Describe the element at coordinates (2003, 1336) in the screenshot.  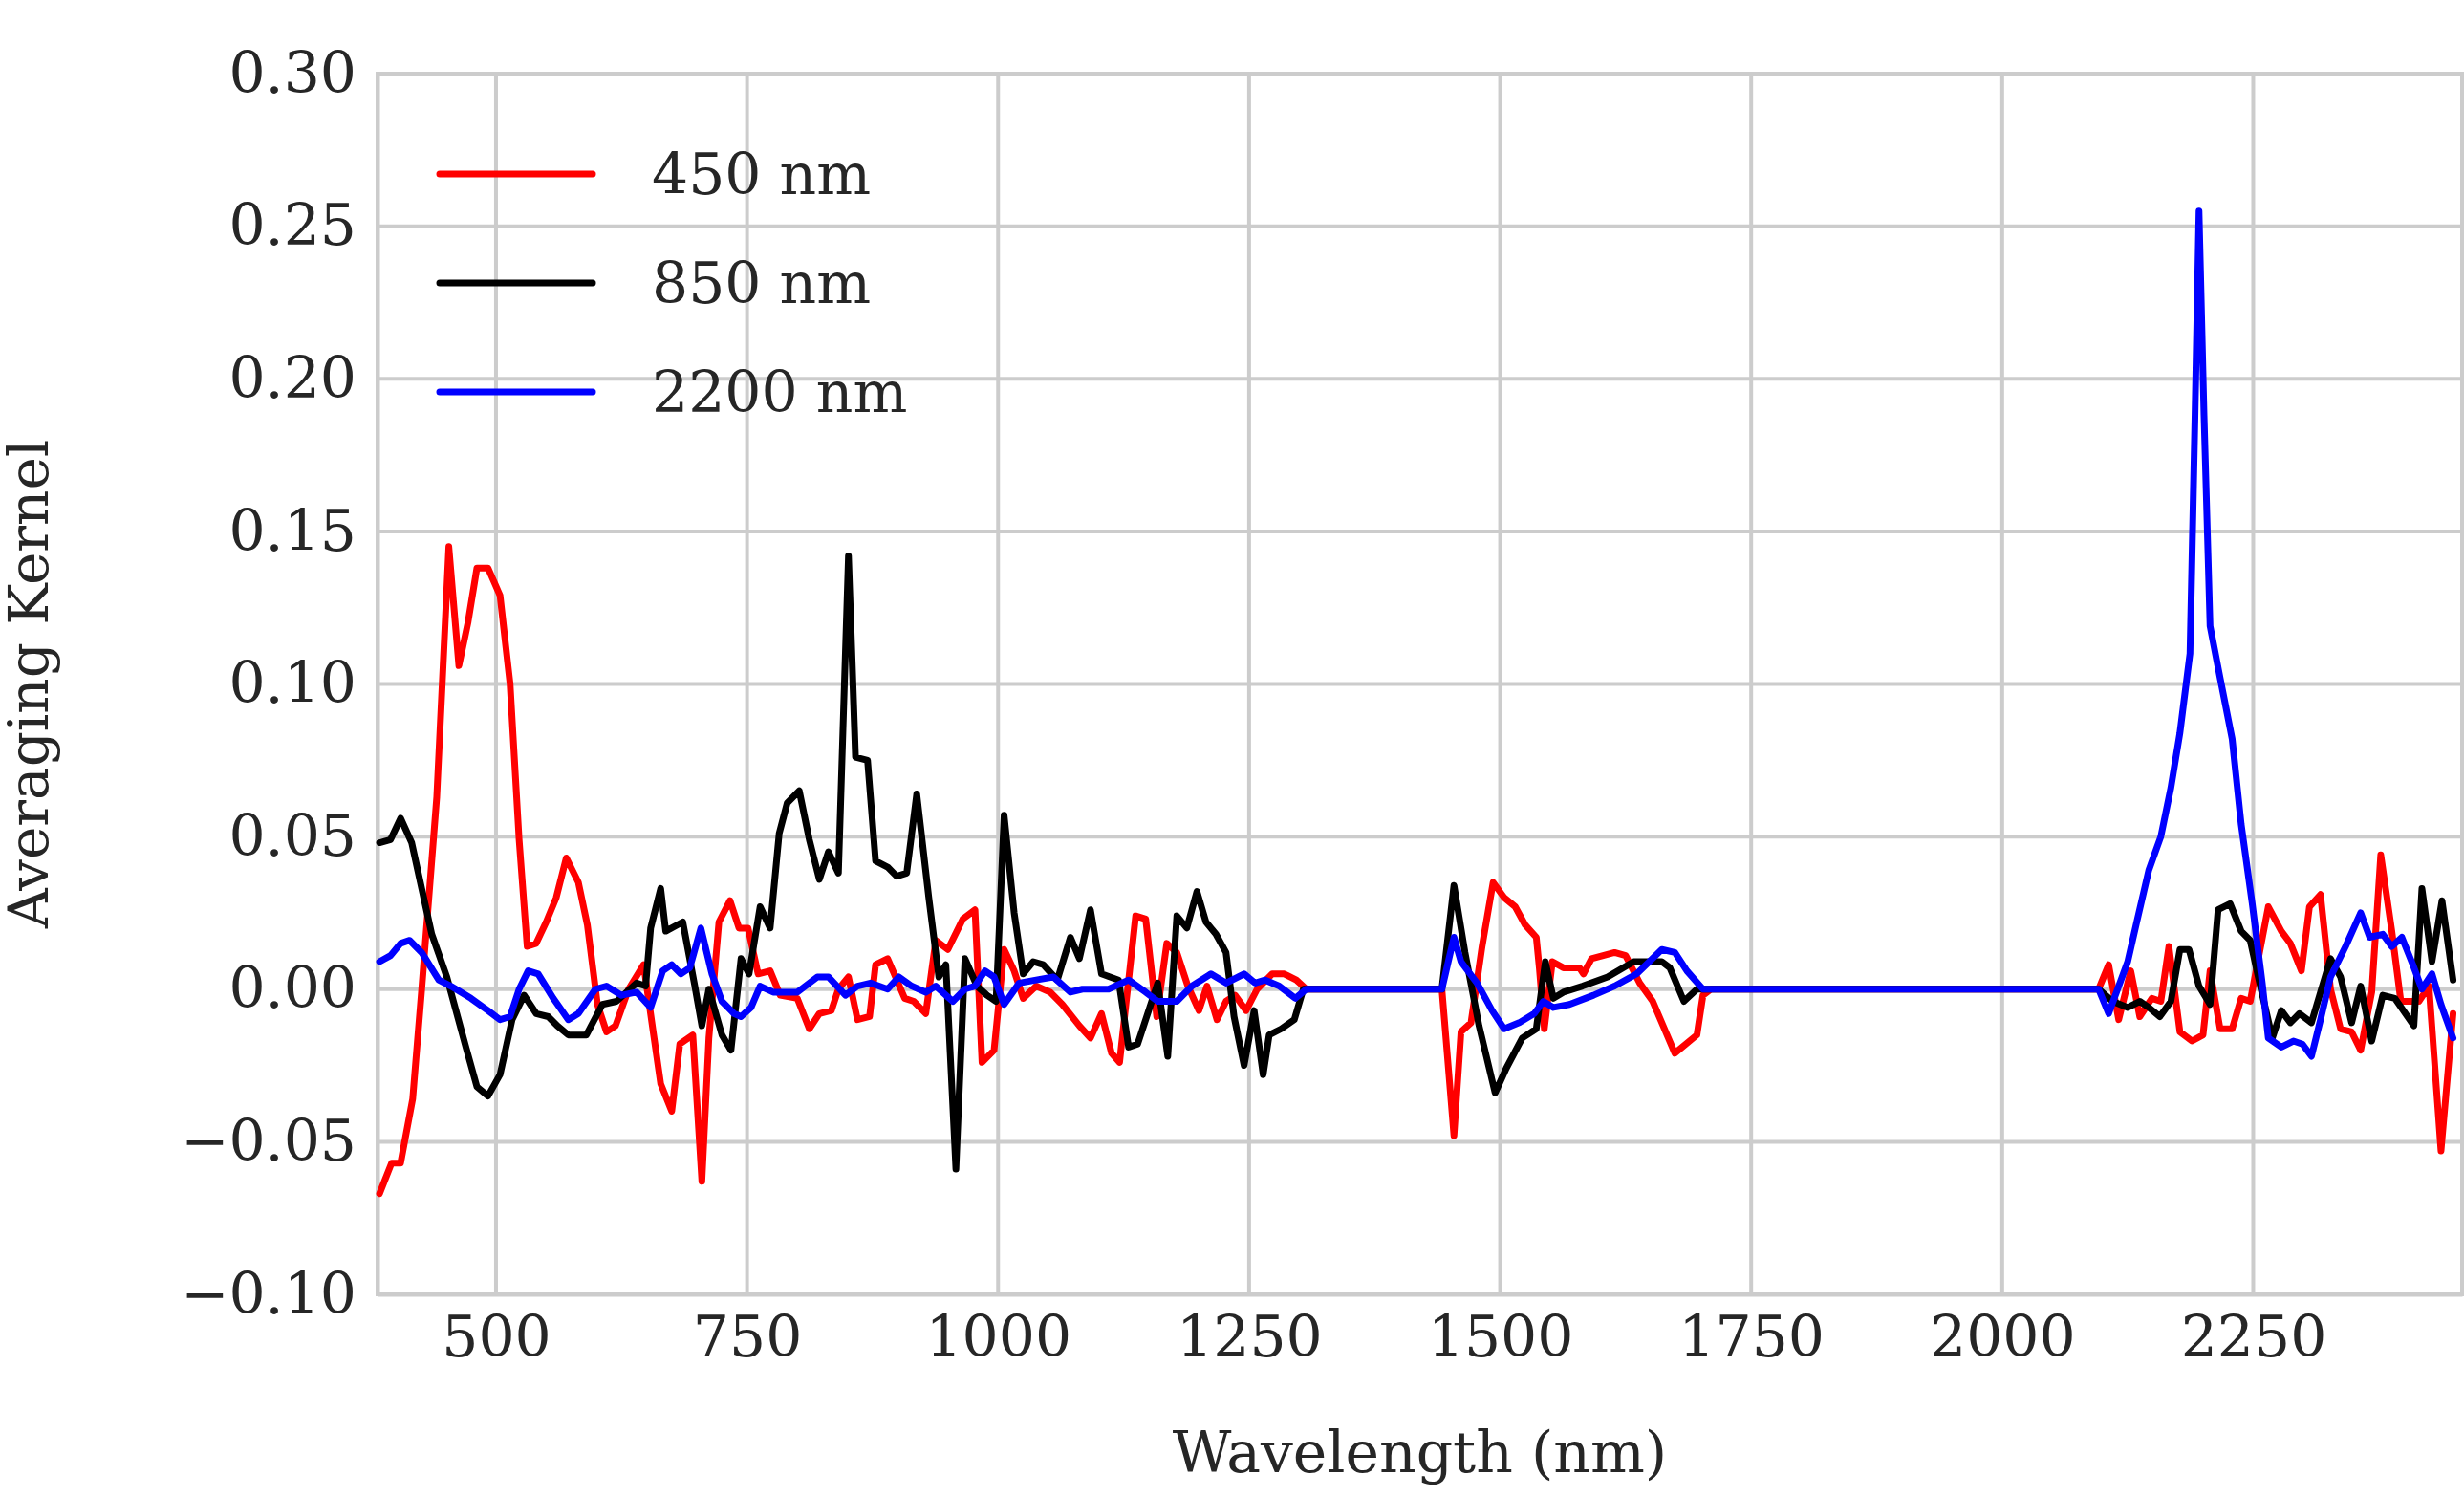
I see `x-tick-label: 2000` at that location.